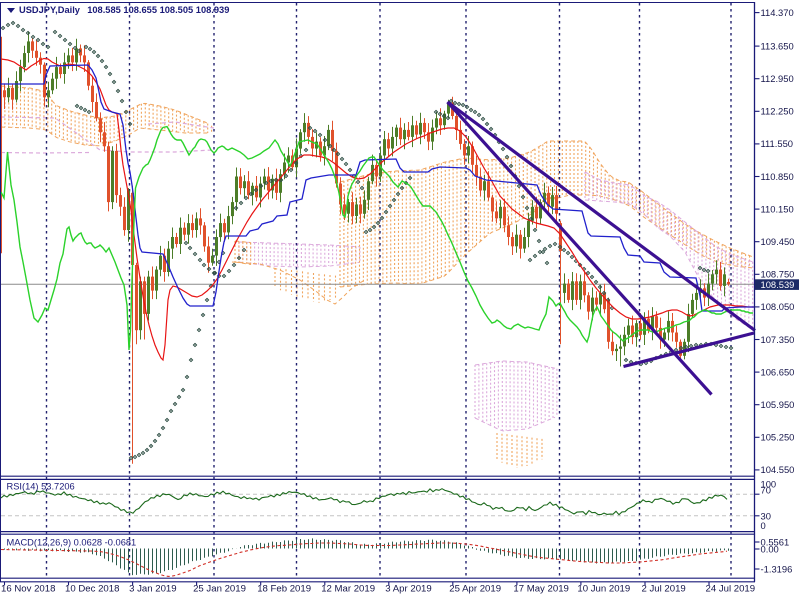  Describe the element at coordinates (778, 437) in the screenshot. I see `svg-text: 105.250` at that location.